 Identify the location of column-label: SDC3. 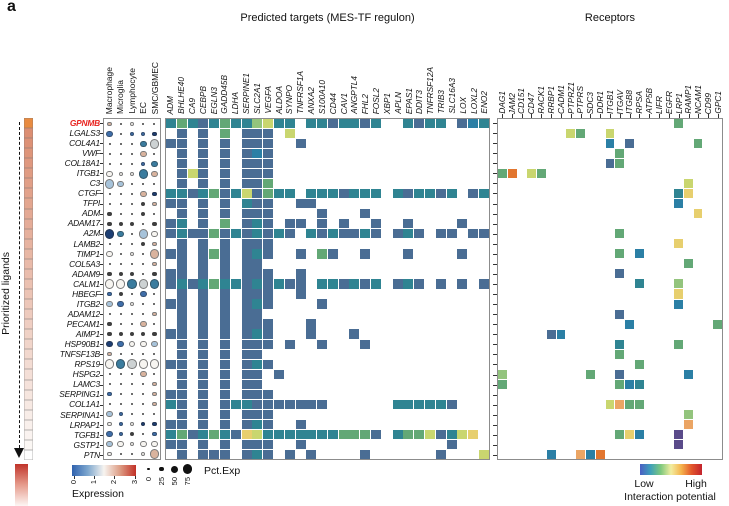
(590, 102).